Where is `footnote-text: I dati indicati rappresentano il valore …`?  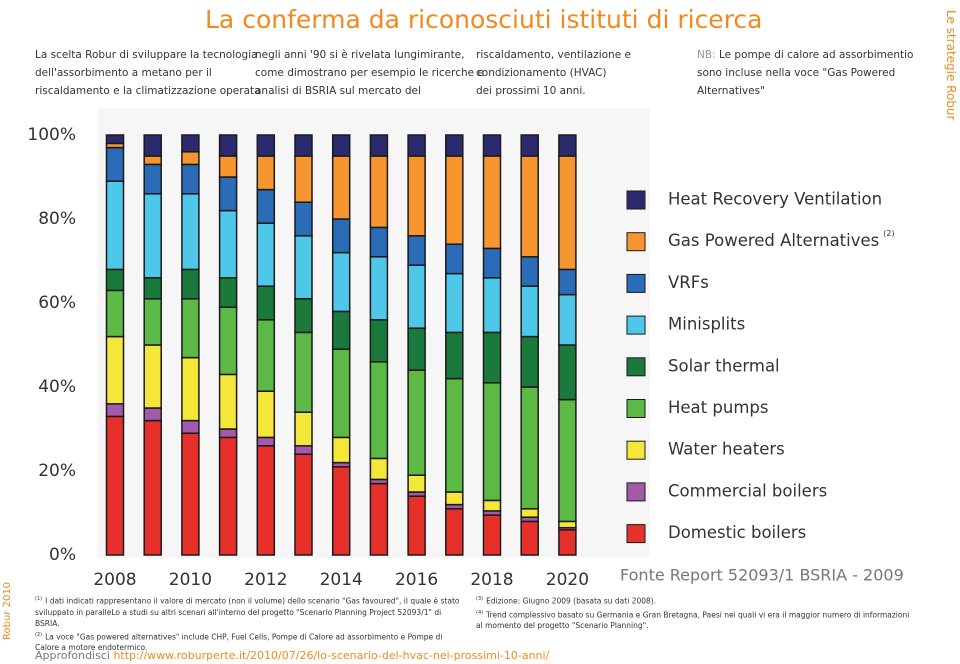 footnote-text: I dati indicati rappresentano il valore … is located at coordinates (247, 612).